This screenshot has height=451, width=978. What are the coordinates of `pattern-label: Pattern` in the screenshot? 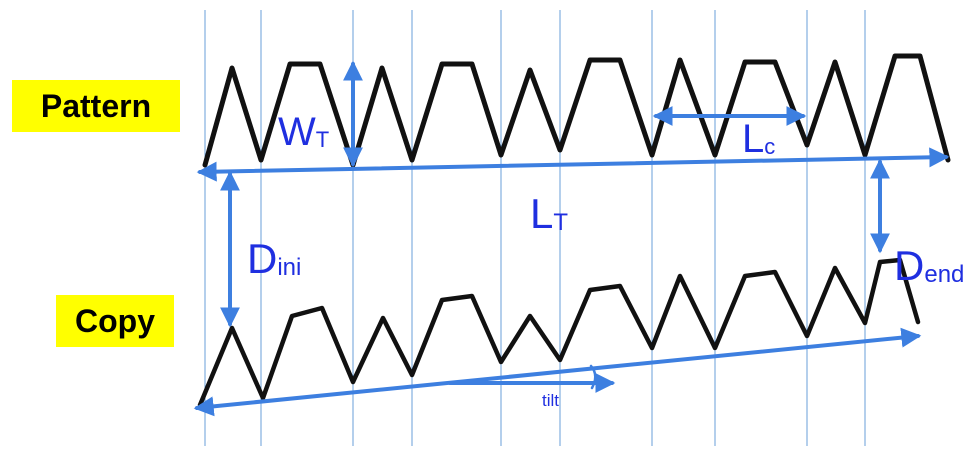 It's located at (96, 106).